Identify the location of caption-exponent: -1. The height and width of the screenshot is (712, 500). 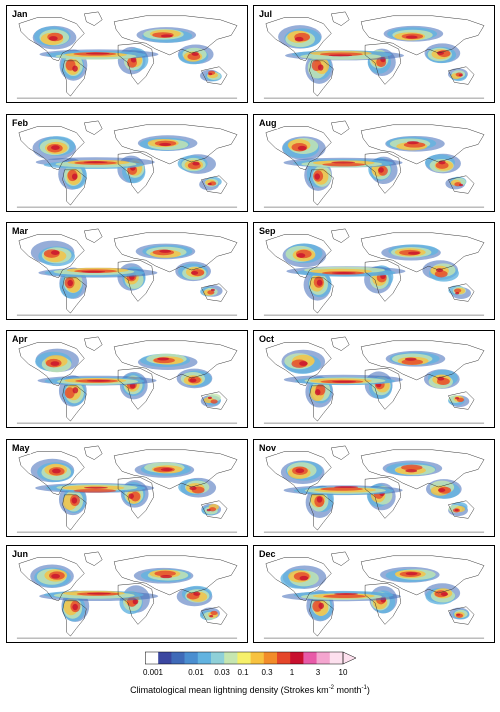
(364, 688).